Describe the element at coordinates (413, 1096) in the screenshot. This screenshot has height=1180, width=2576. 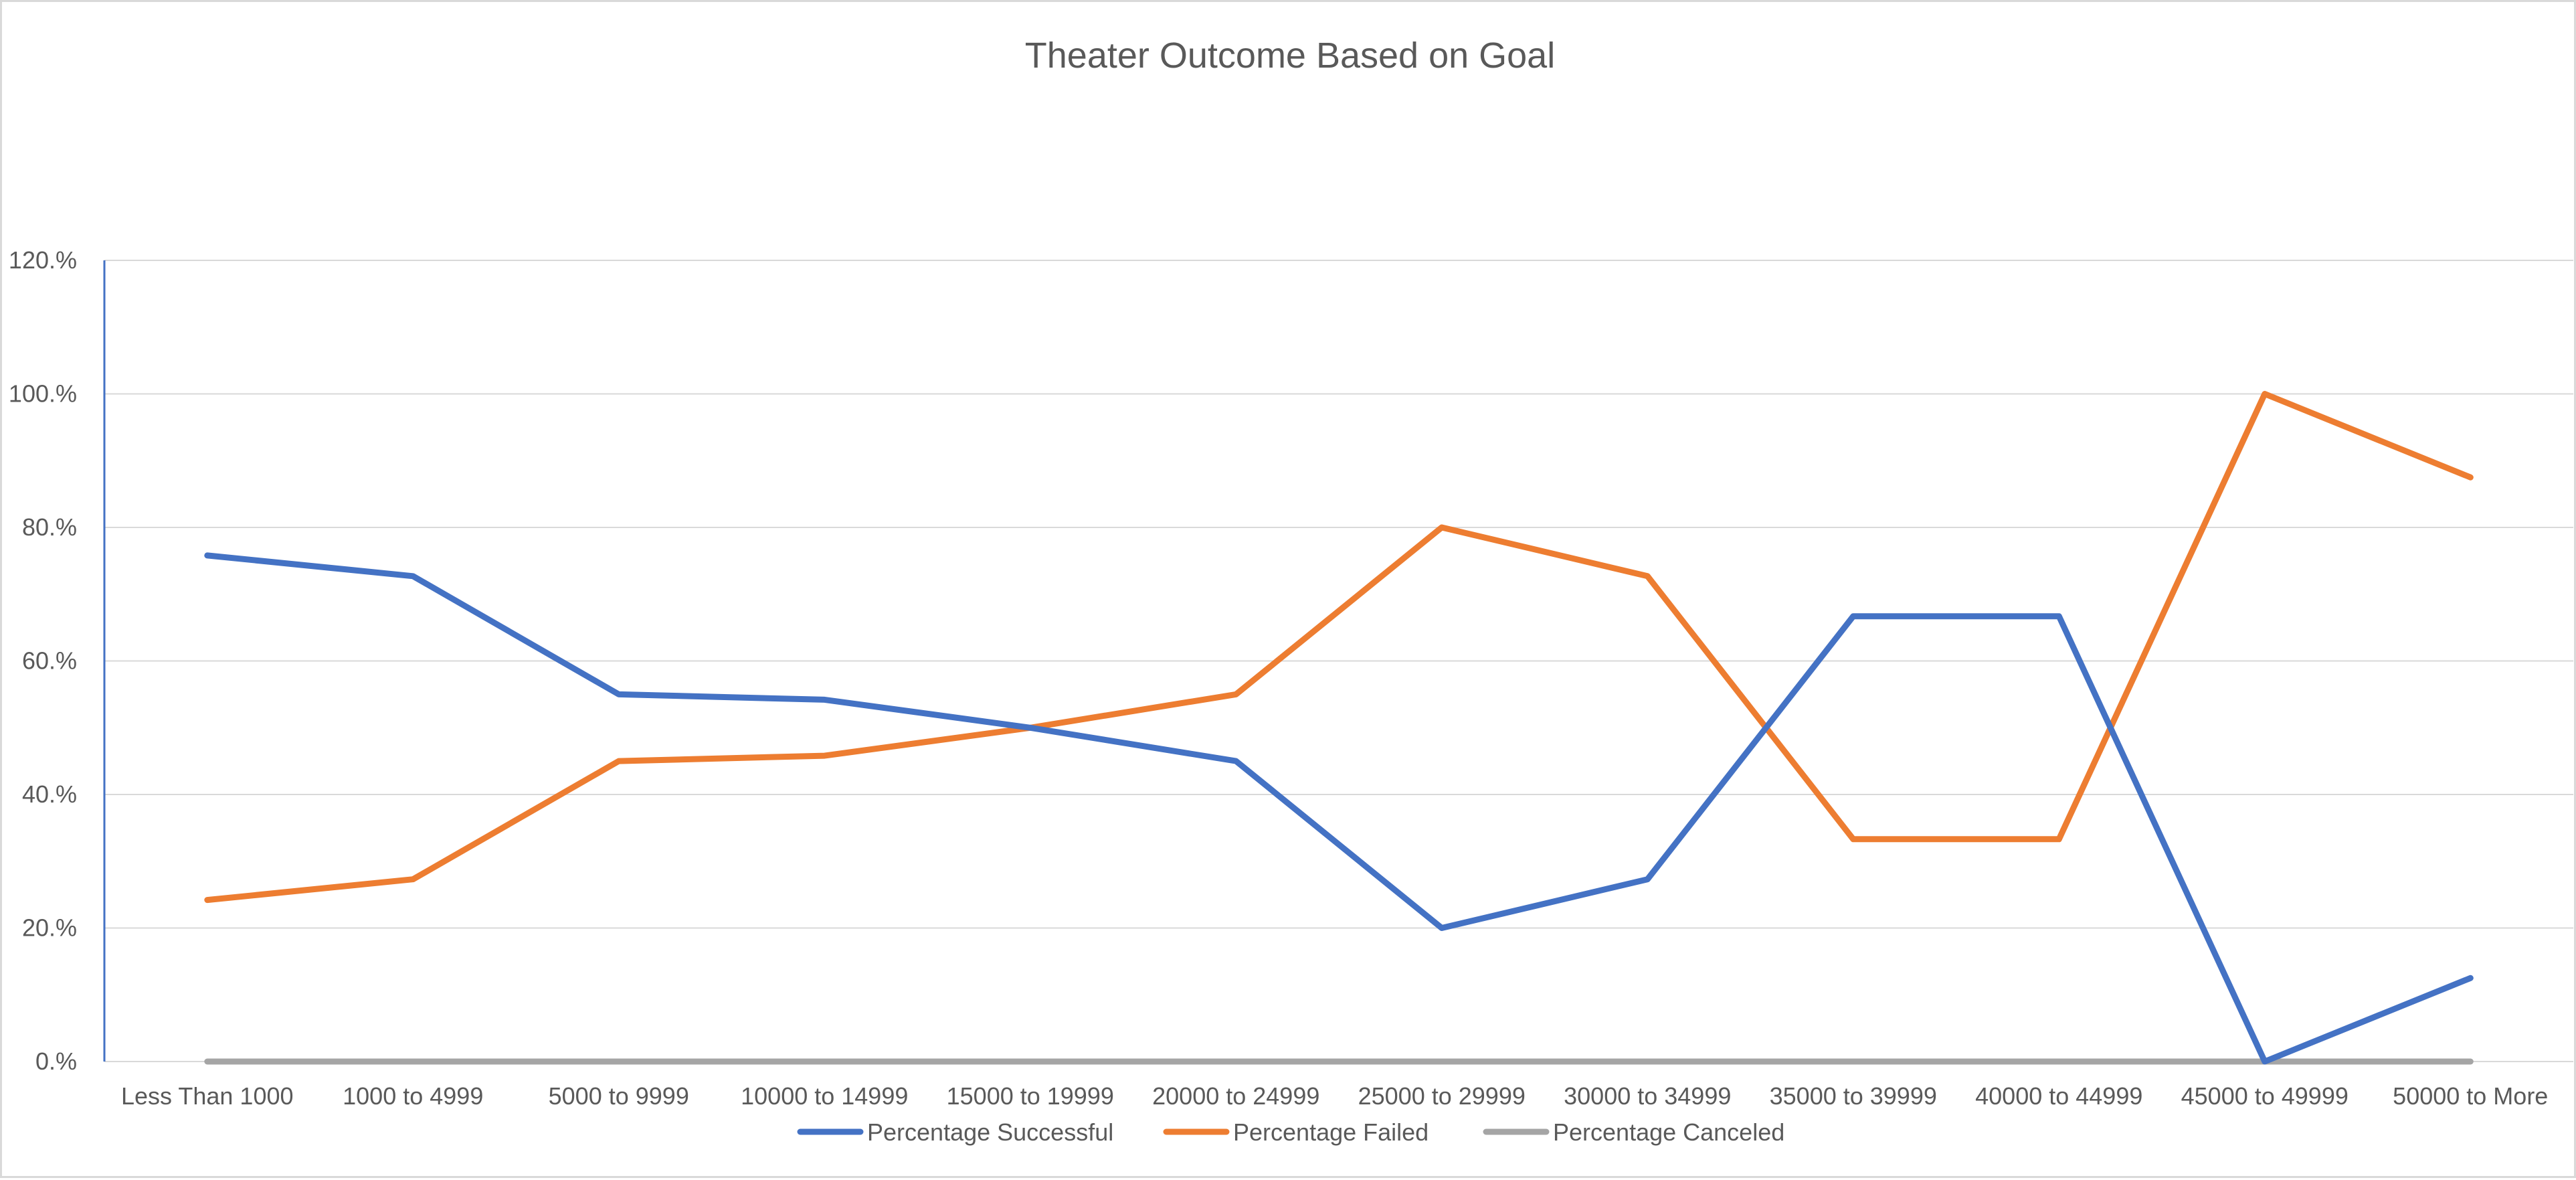
I see `x-tick-label: 1000 to 4999` at that location.